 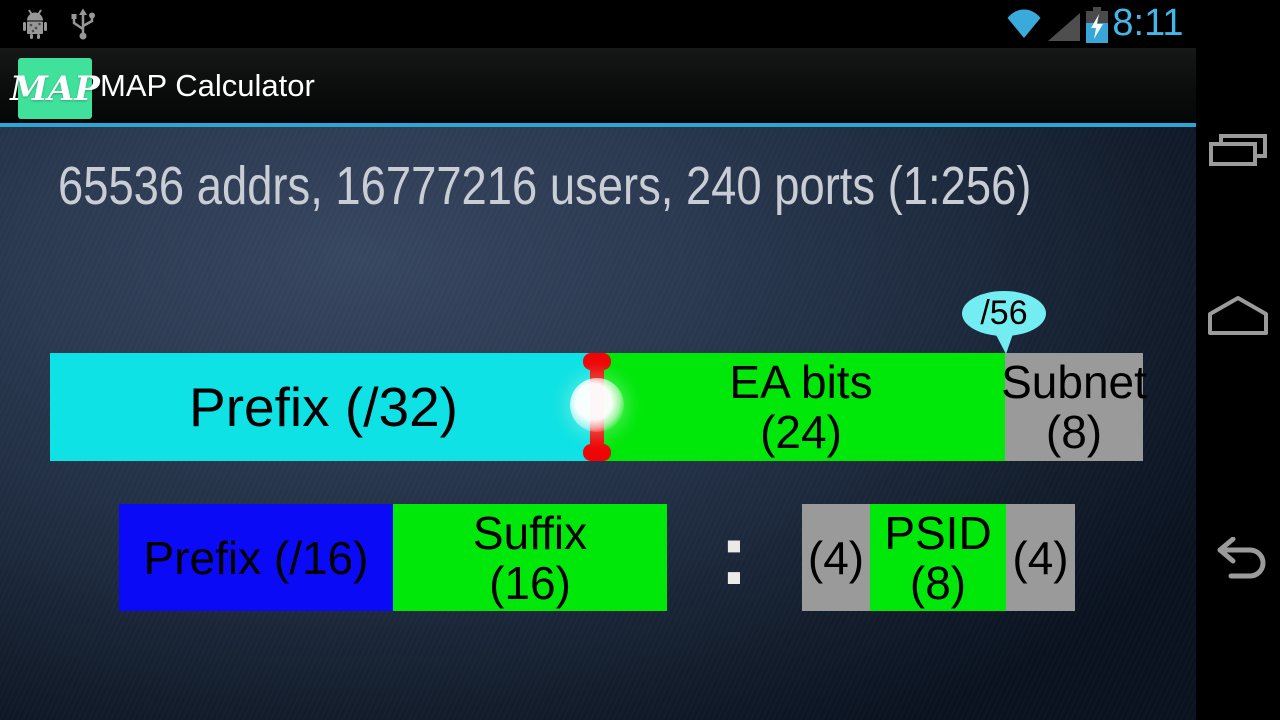 What do you see at coordinates (35, 24) in the screenshot?
I see `adb-debug-icon` at bounding box center [35, 24].